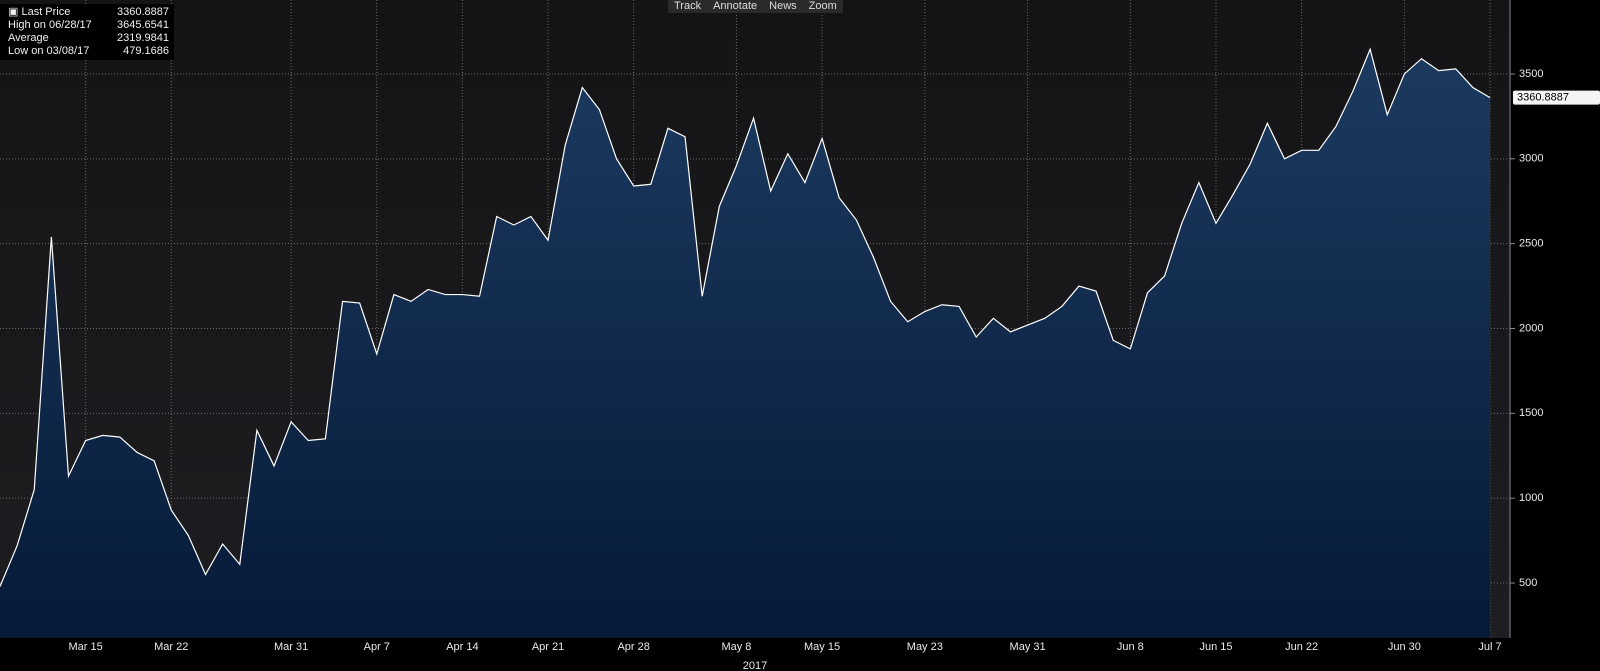 The height and width of the screenshot is (671, 1600). I want to click on x-tick-label: Jun 30, so click(1404, 647).